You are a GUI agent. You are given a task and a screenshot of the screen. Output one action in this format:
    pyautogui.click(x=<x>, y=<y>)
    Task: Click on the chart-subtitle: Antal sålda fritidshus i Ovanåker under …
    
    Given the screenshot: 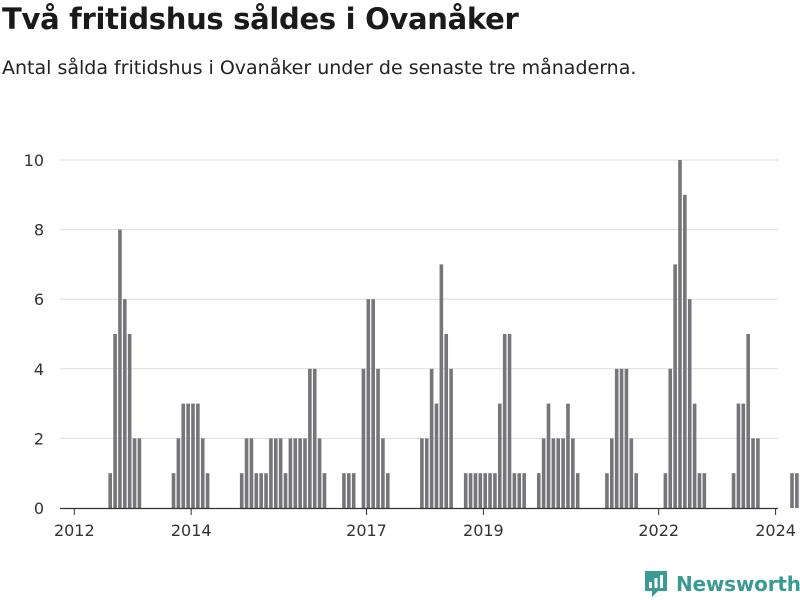 What is the action you would take?
    pyautogui.click(x=319, y=68)
    